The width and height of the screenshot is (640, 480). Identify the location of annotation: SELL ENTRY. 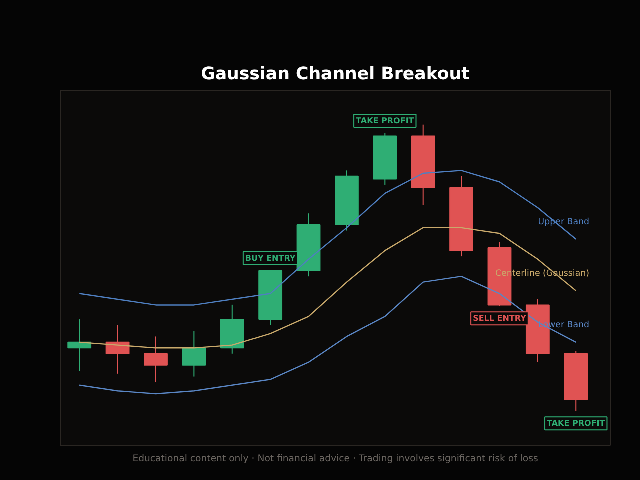
(500, 319).